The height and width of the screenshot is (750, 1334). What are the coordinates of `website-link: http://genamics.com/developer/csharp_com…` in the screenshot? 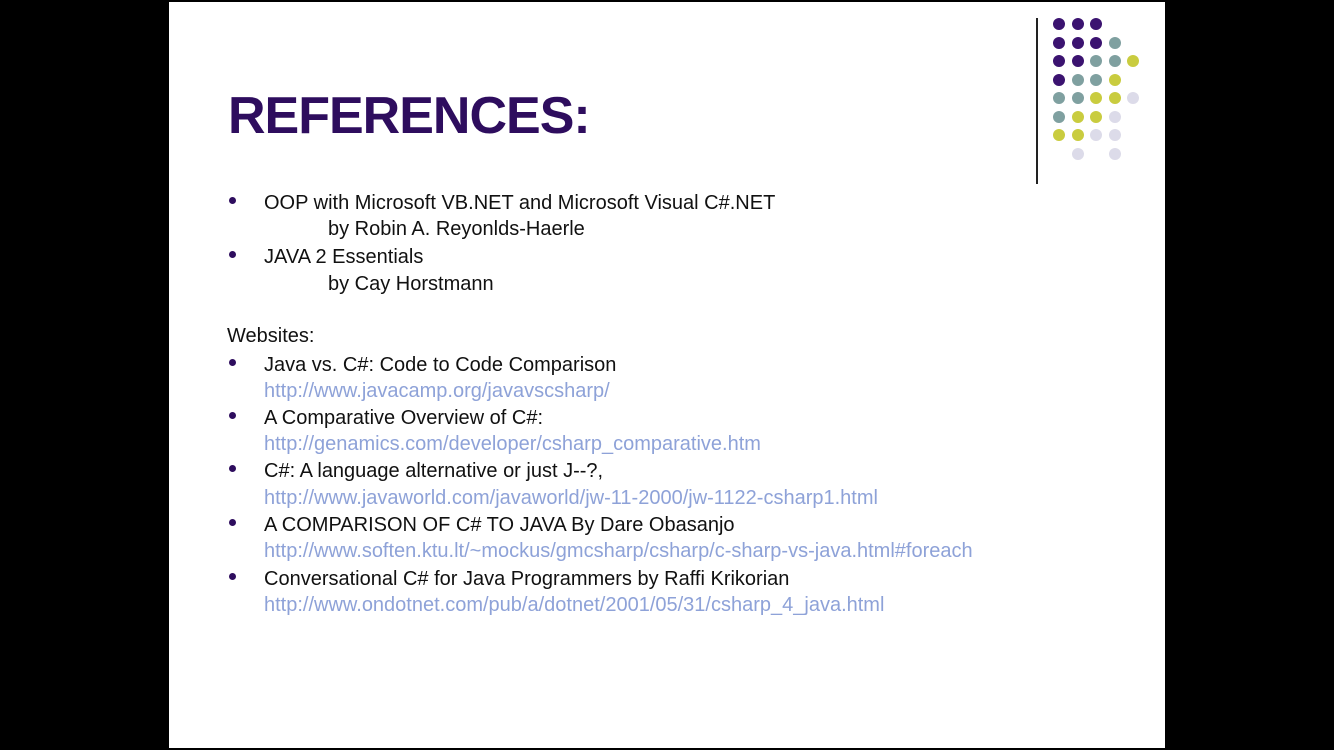 It's located at (512, 444).